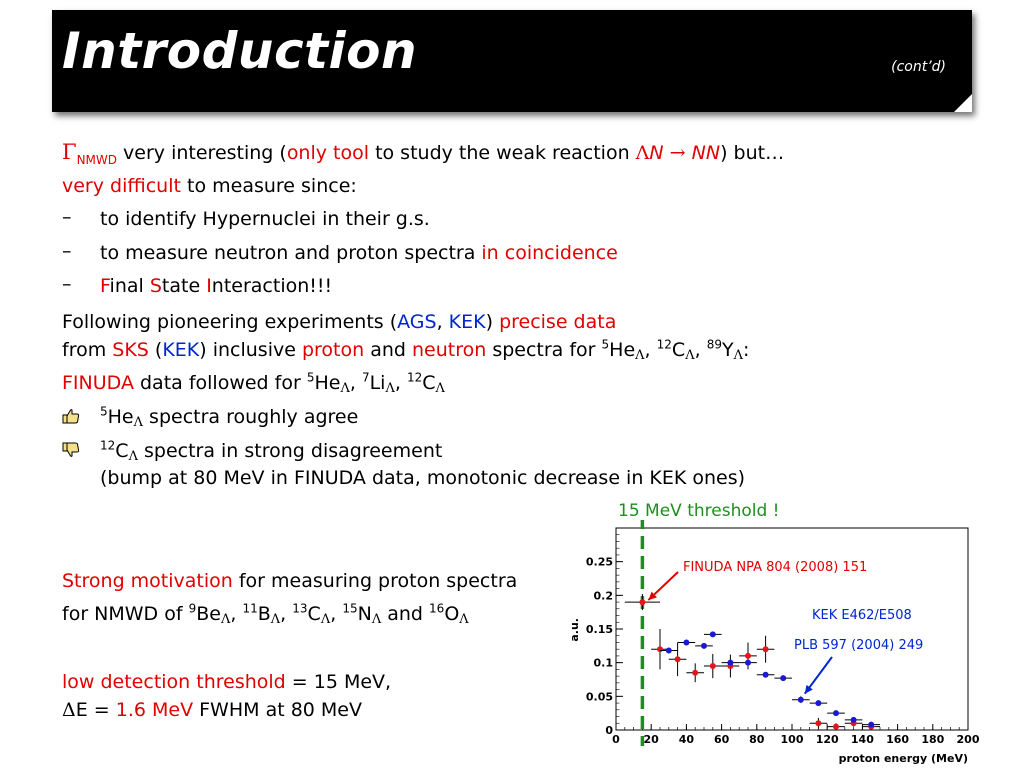 This screenshot has height=768, width=1024. Describe the element at coordinates (95, 710) in the screenshot. I see `text: E =` at that location.